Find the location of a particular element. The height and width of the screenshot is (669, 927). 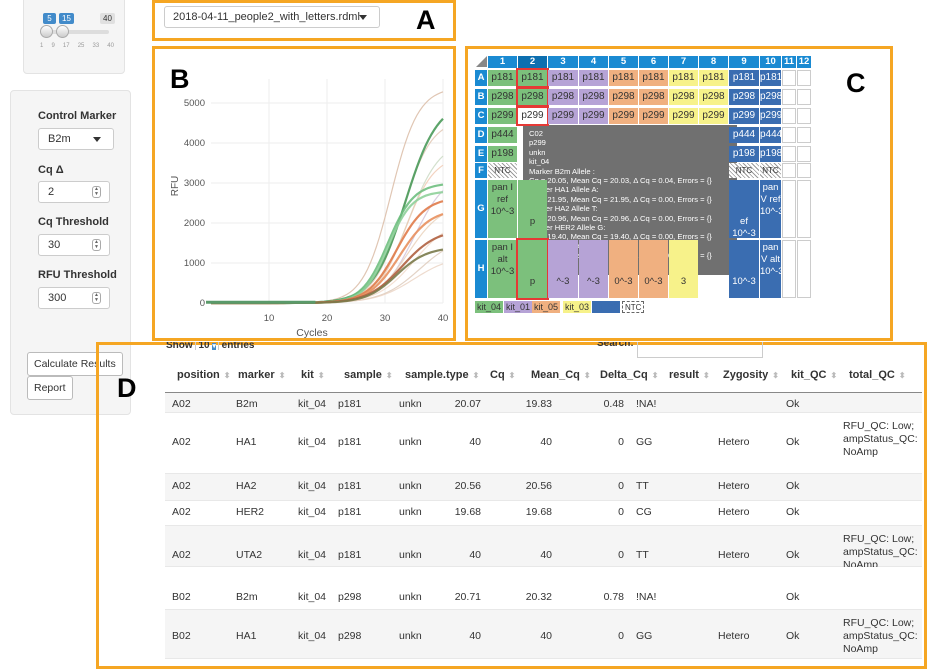

plate-row-header: F is located at coordinates (481, 170).